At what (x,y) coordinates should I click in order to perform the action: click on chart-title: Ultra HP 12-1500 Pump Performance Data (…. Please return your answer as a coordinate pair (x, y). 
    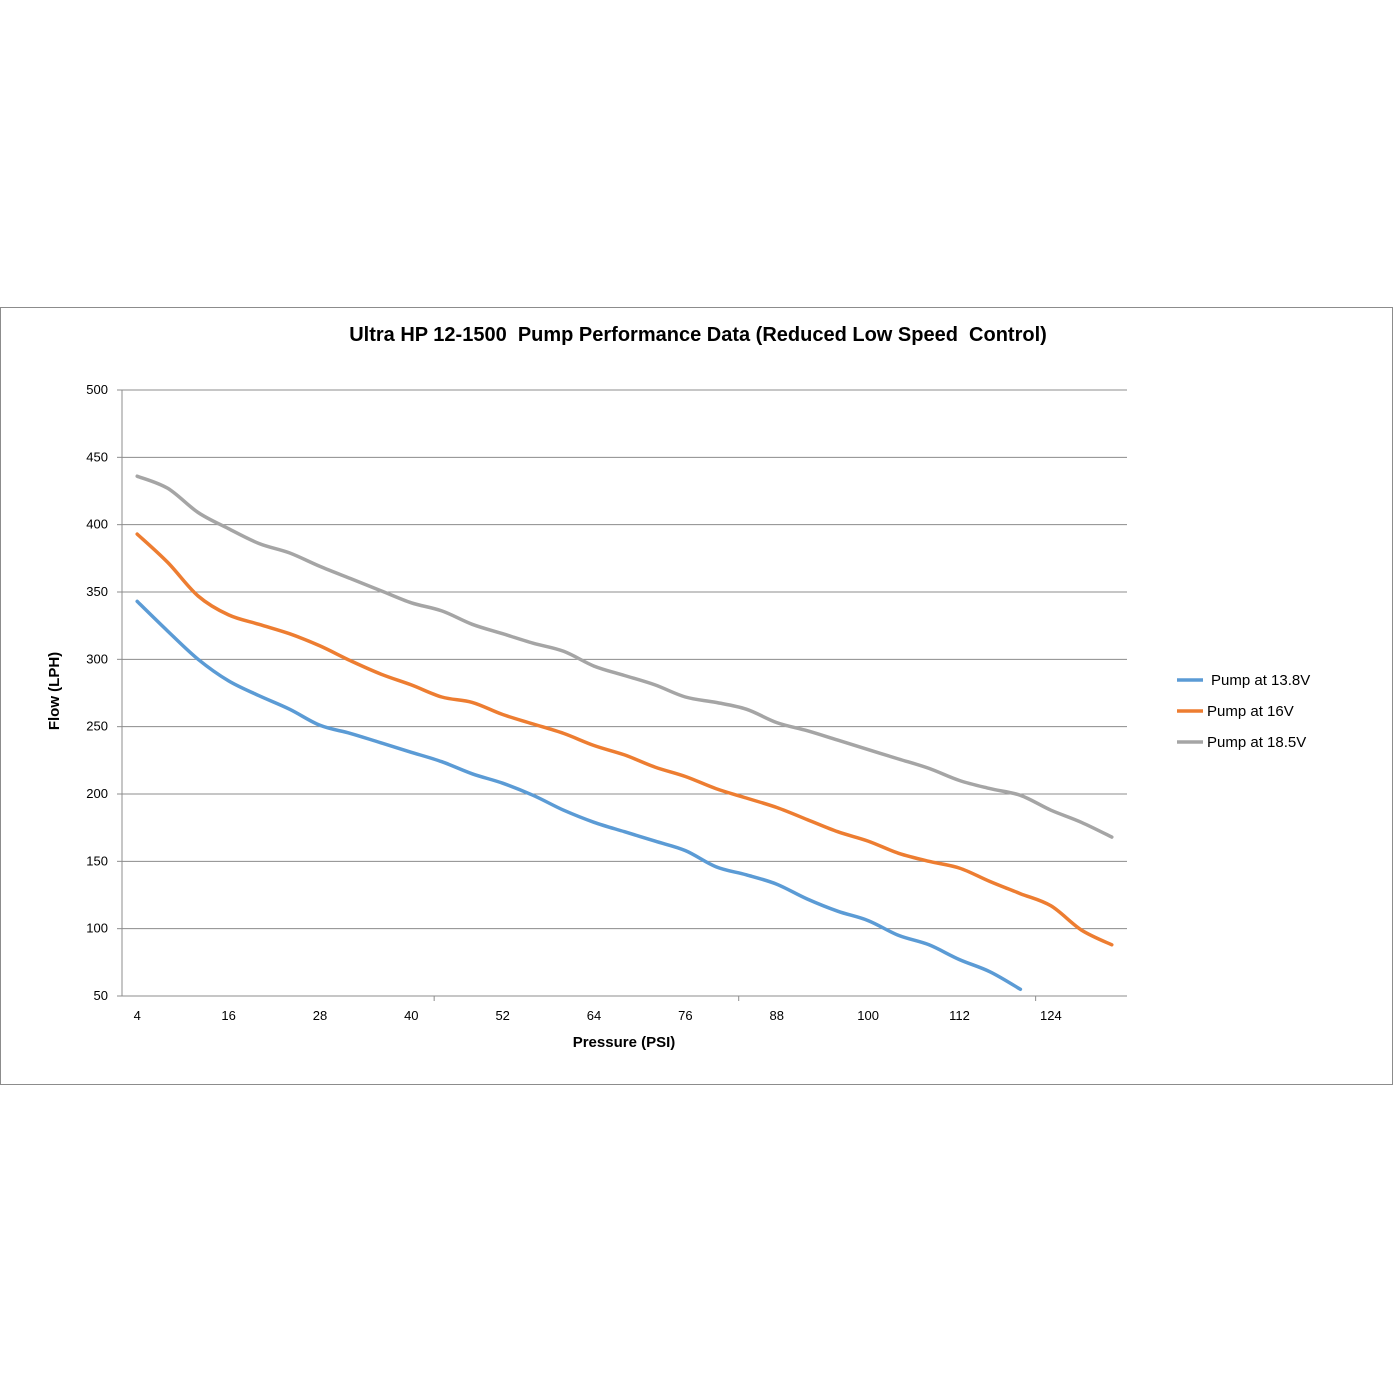
    Looking at the image, I should click on (698, 335).